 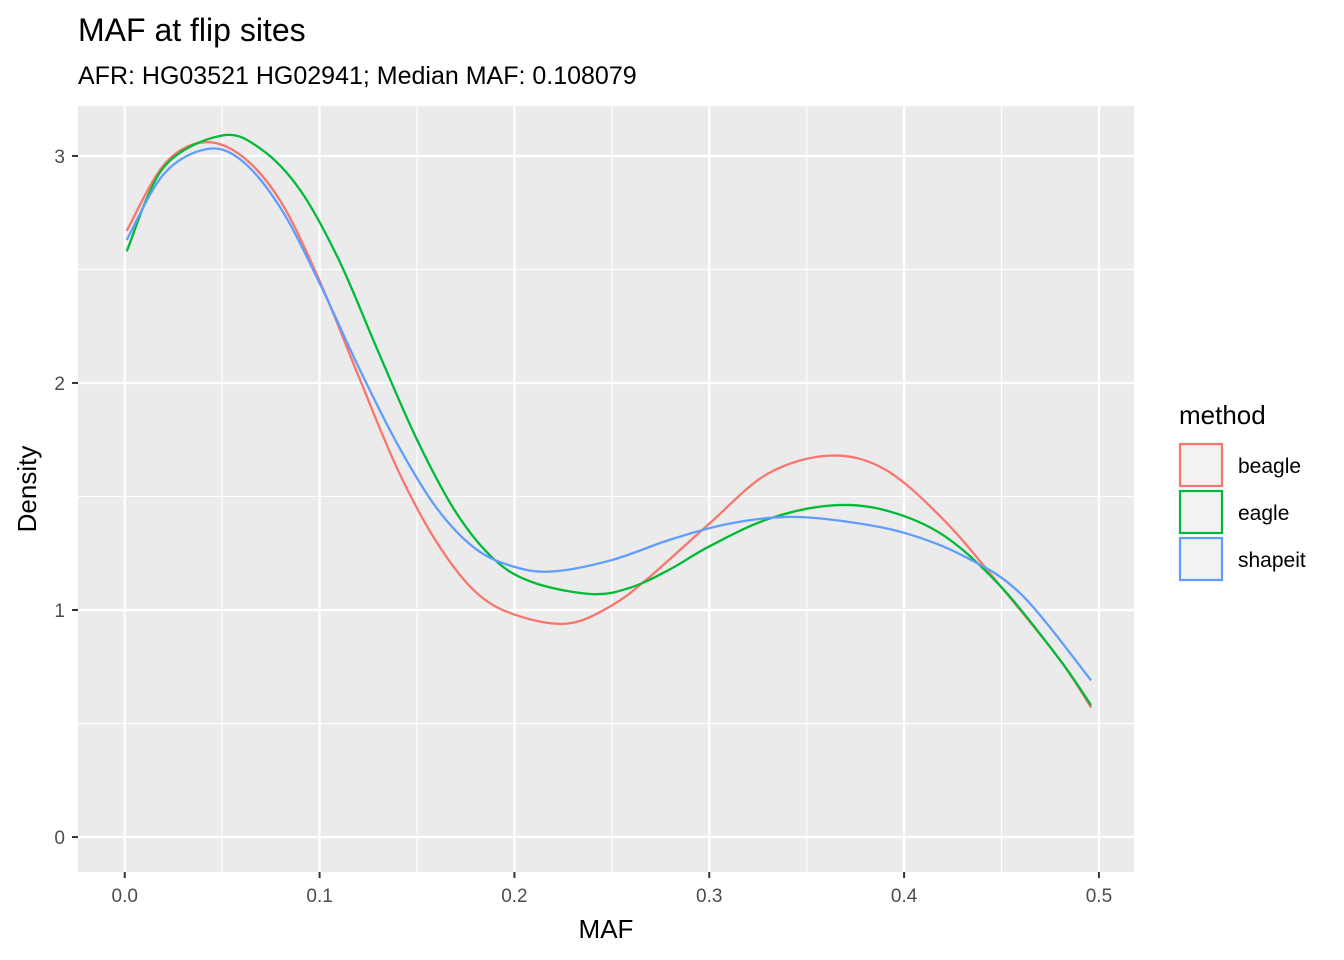 I want to click on y-tick-label: 3, so click(x=59, y=157).